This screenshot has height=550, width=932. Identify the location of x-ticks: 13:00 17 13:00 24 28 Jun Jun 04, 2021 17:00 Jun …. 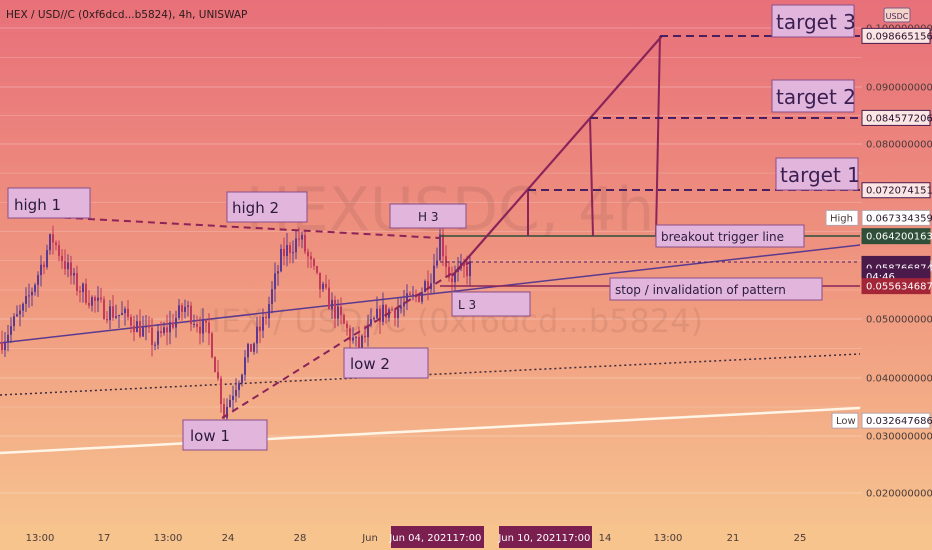
(416, 537).